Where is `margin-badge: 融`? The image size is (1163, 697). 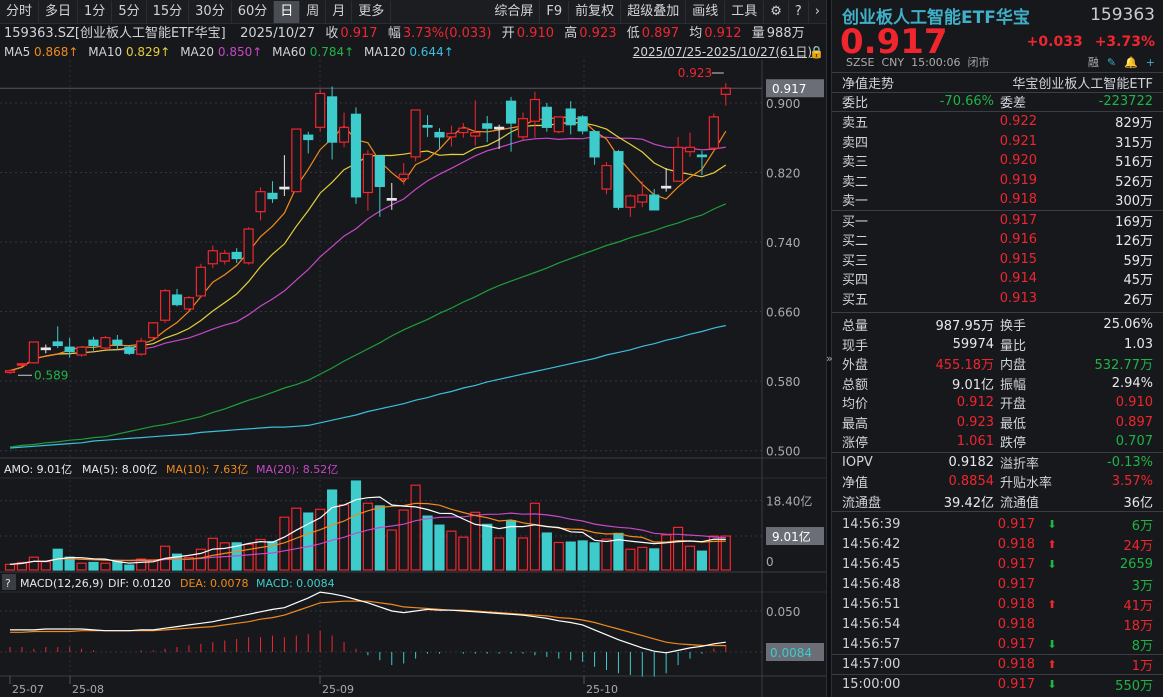 margin-badge: 融 is located at coordinates (1093, 62).